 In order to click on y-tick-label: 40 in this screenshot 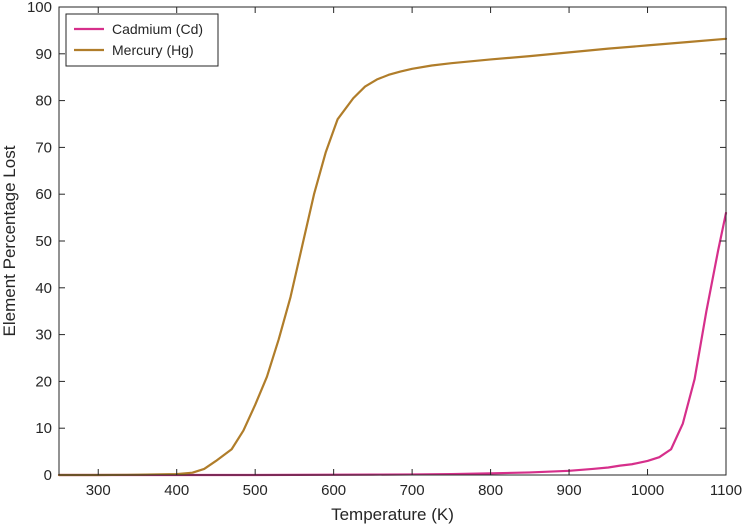, I will do `click(43, 288)`.